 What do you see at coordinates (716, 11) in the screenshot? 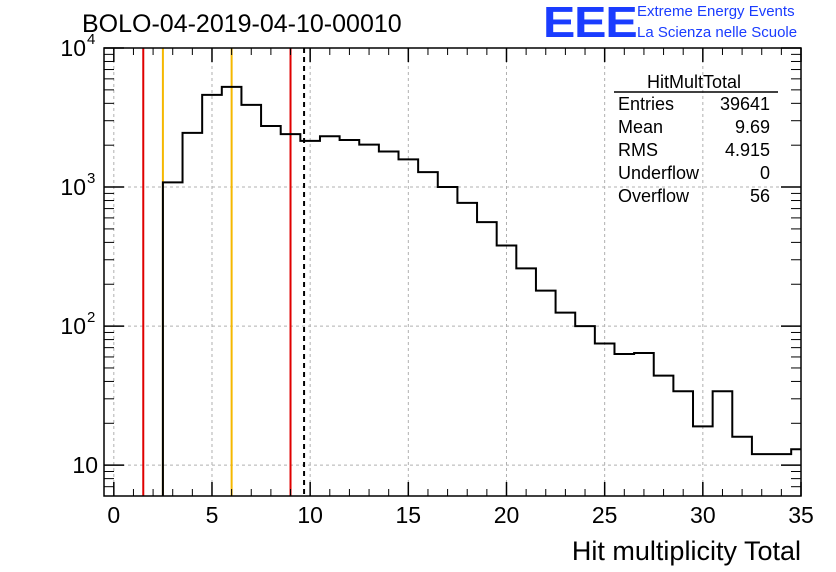
I see `logo-text-line1: Extreme Energy Events` at bounding box center [716, 11].